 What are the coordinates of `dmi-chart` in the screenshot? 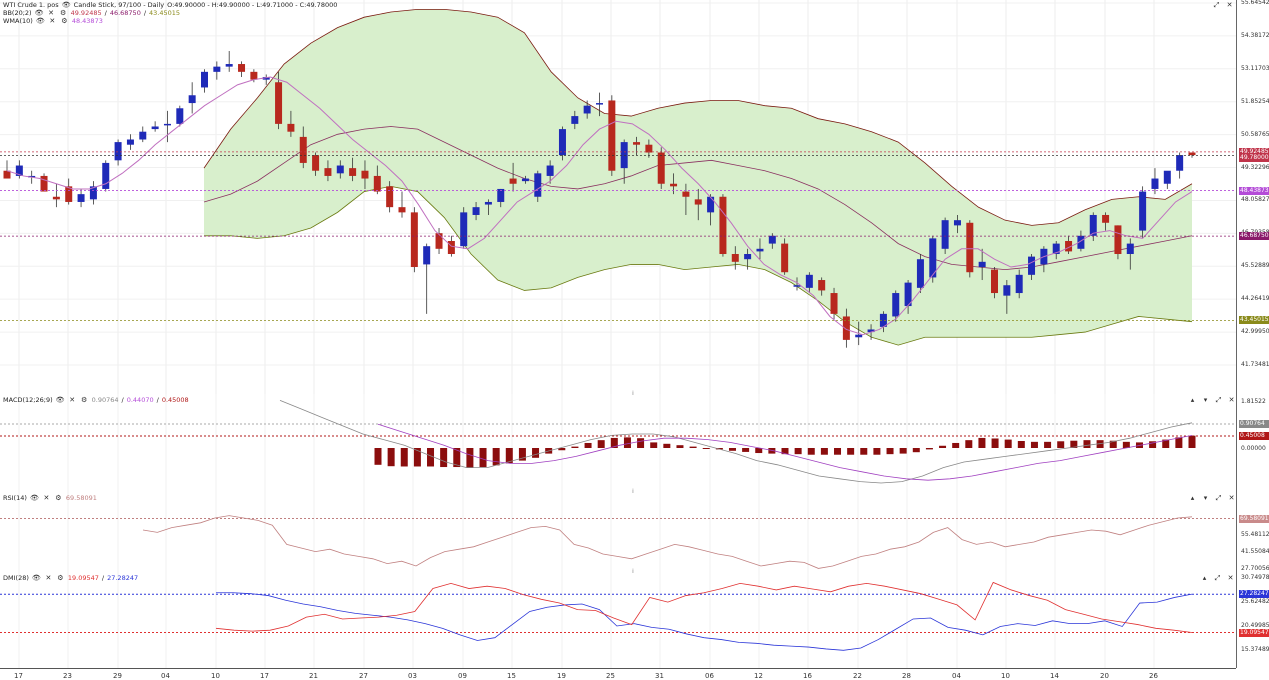 It's located at (618, 620).